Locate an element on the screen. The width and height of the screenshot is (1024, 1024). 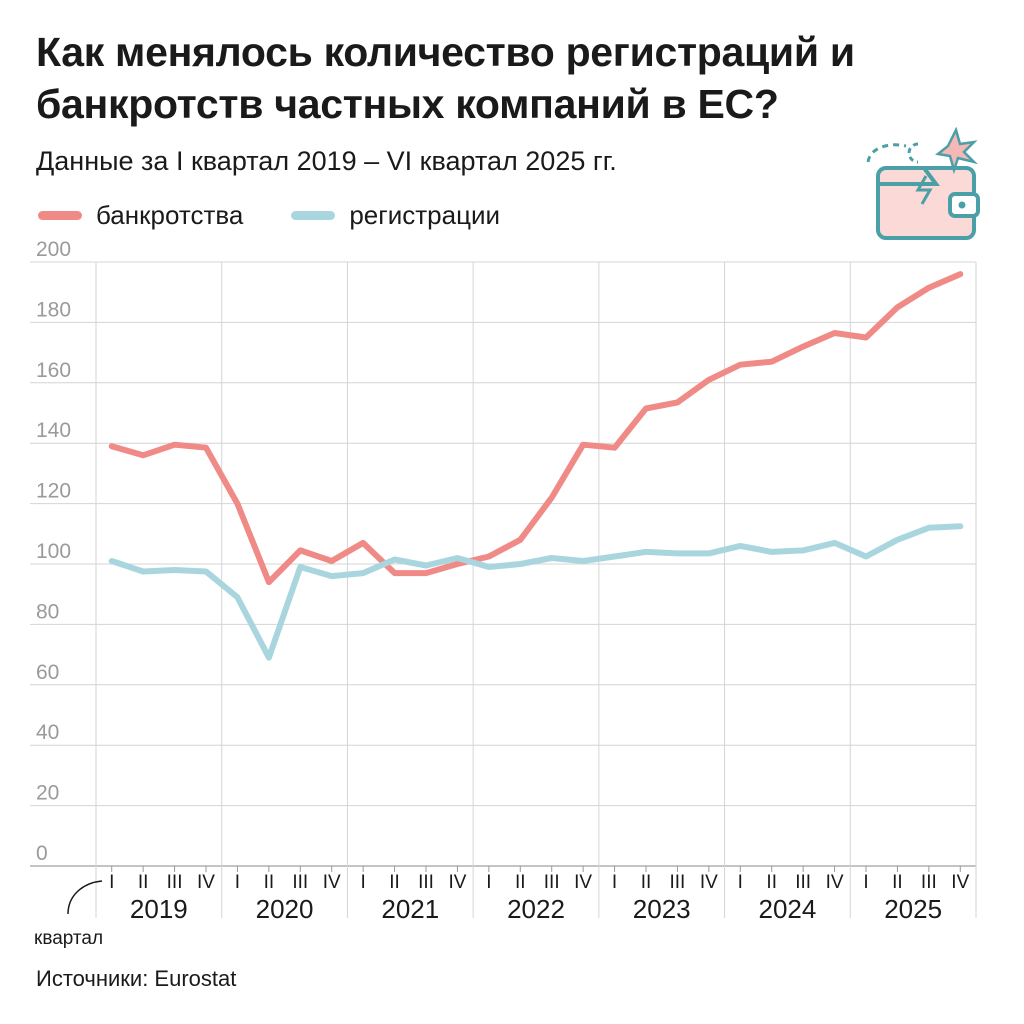
y-tick-label-180: 180 is located at coordinates (53, 309).